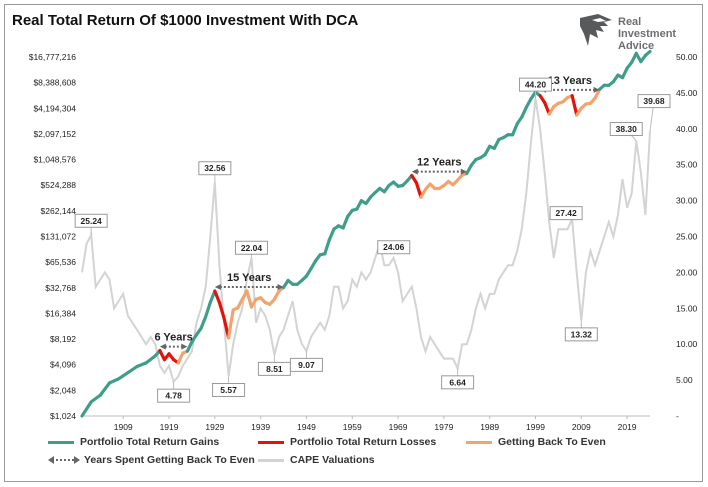  Describe the element at coordinates (687, 272) in the screenshot. I see `right-axis-tick-label: 20.00` at that location.